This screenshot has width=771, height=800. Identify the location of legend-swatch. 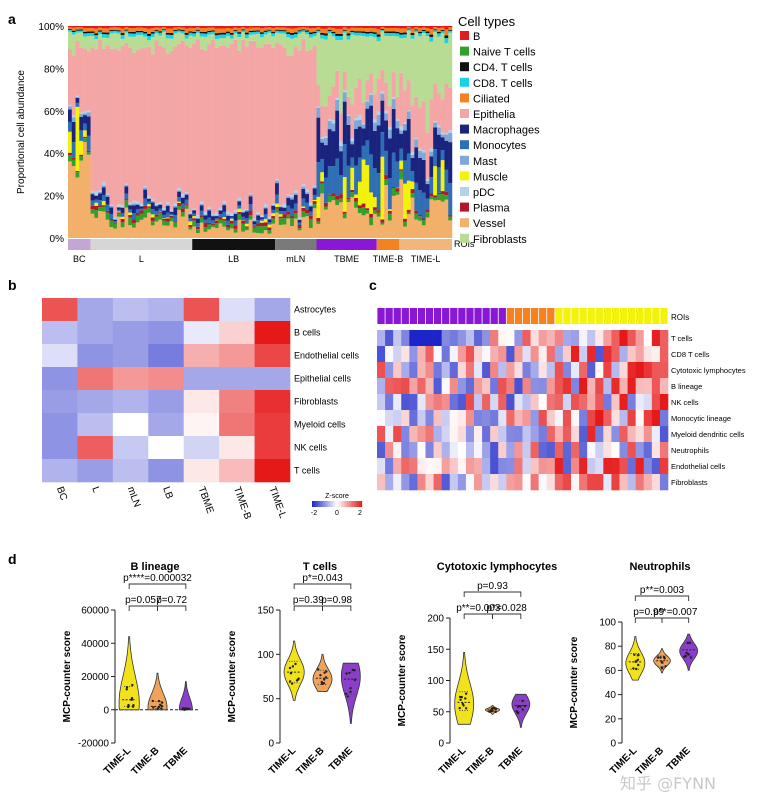
(464, 176).